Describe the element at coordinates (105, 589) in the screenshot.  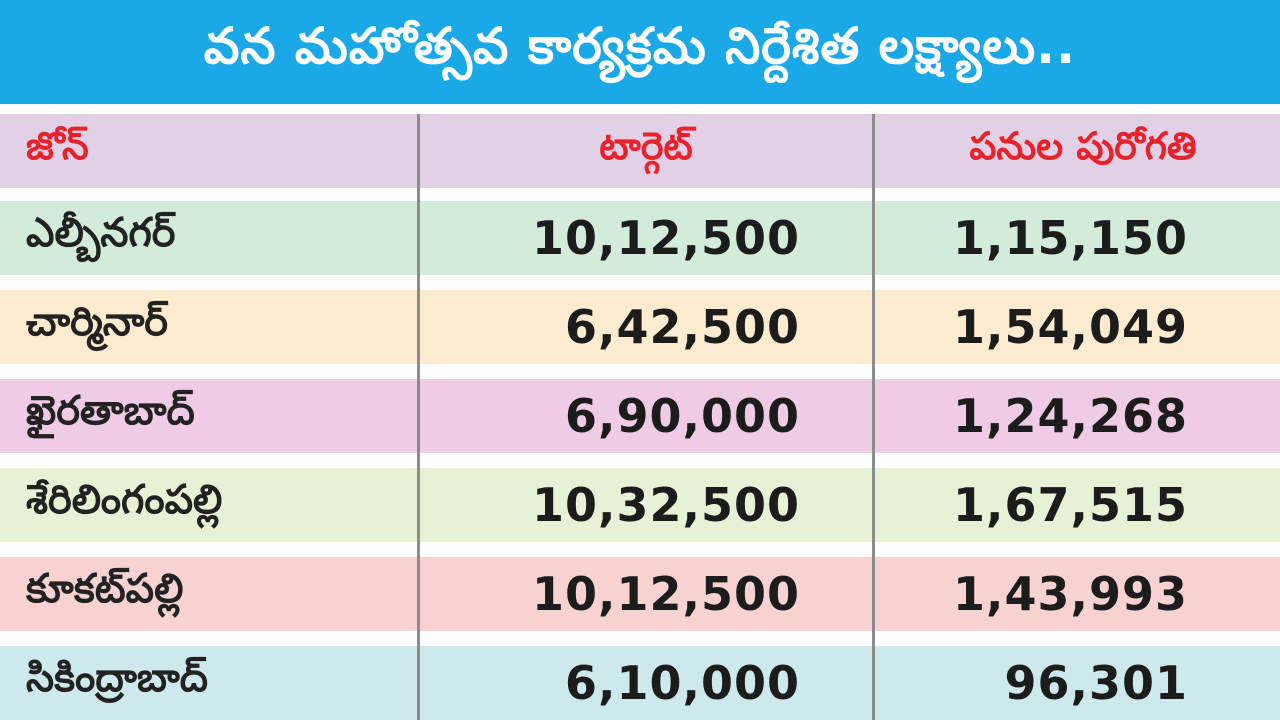
I see `zone-name: కూకట్‌పల్లి` at that location.